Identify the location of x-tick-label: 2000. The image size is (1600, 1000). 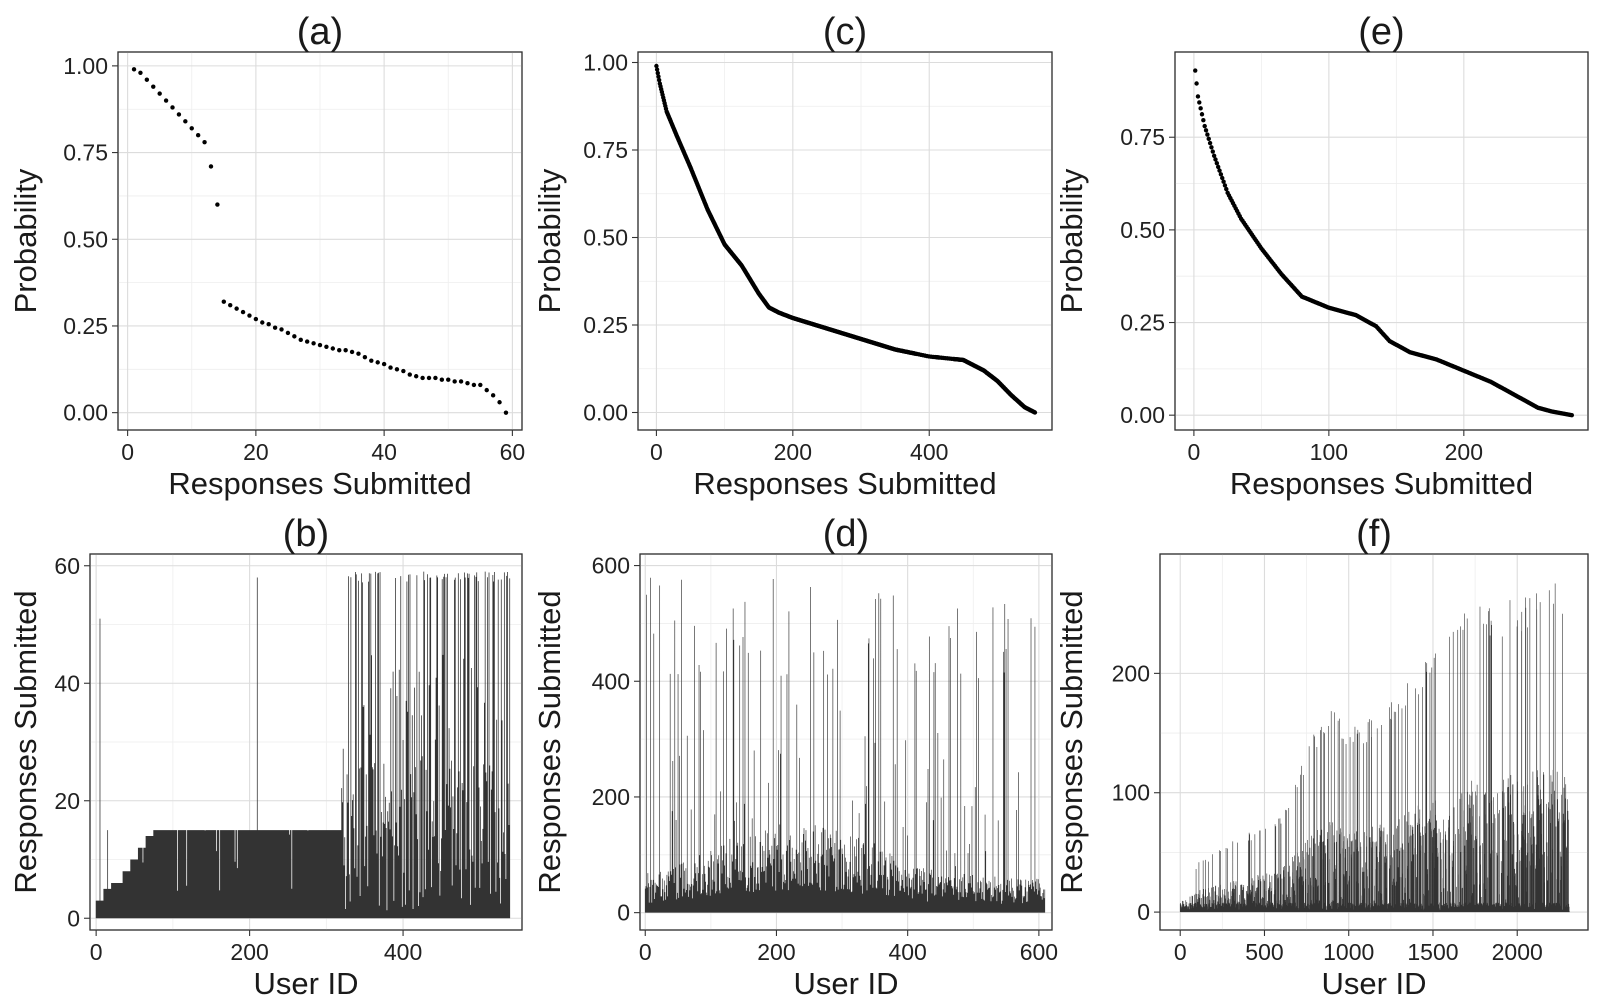
(1517, 952).